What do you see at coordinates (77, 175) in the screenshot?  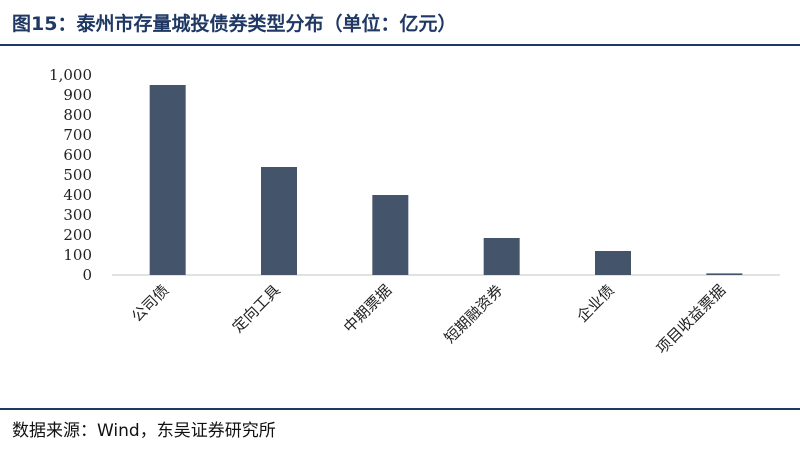 I see `y-tick-label: 500` at bounding box center [77, 175].